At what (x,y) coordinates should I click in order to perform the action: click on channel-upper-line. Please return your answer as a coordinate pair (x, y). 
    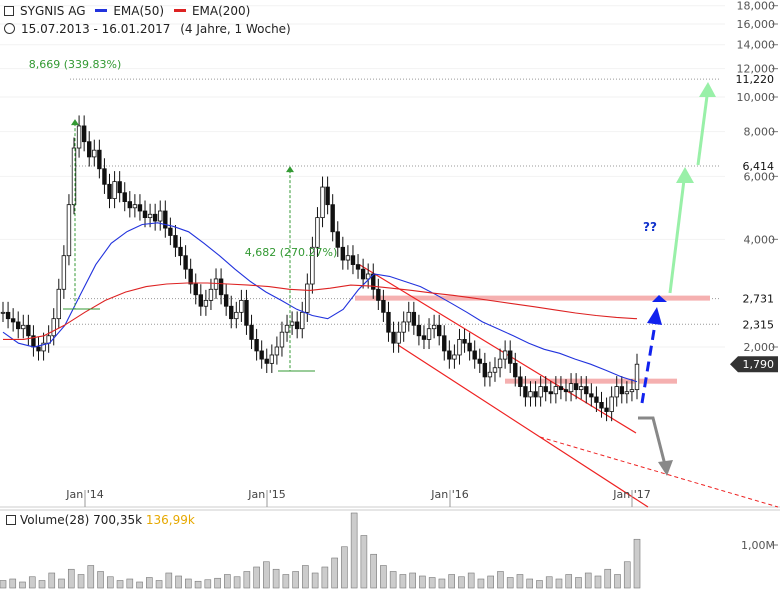
    Looking at the image, I should click on (498, 349).